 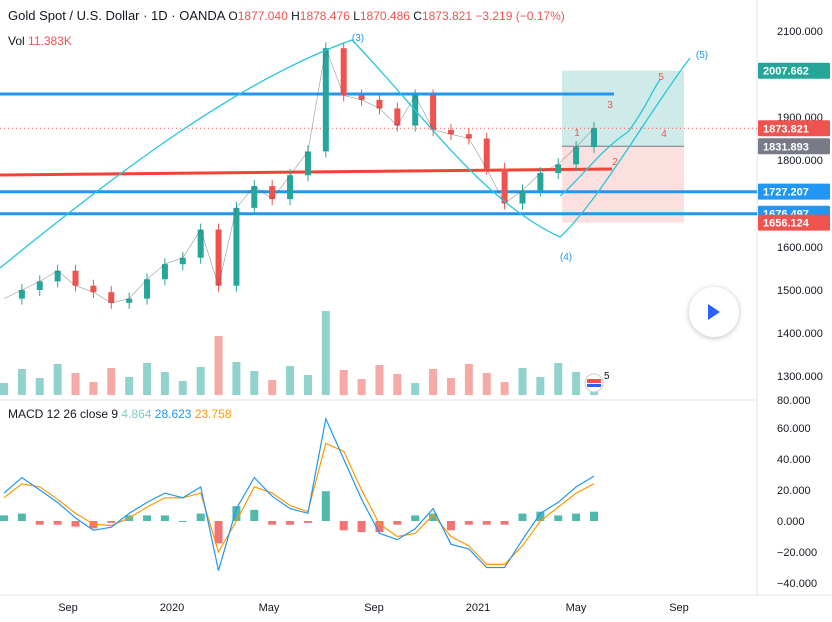 What do you see at coordinates (299, 503) in the screenshot?
I see `macd-signal-line` at bounding box center [299, 503].